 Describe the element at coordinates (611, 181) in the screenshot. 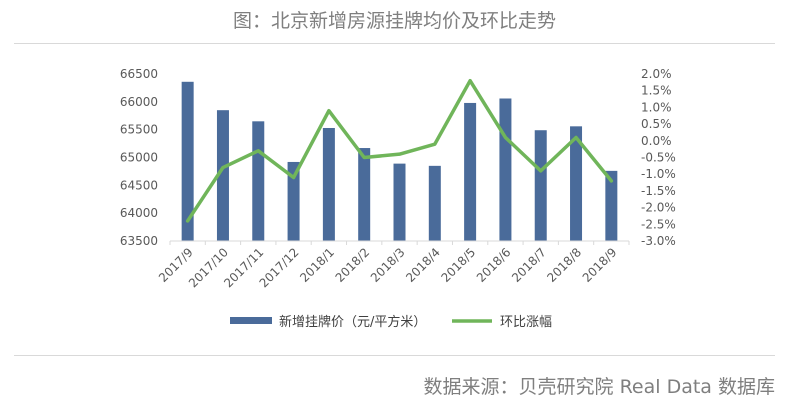

I see `line-point-2018/9` at that location.